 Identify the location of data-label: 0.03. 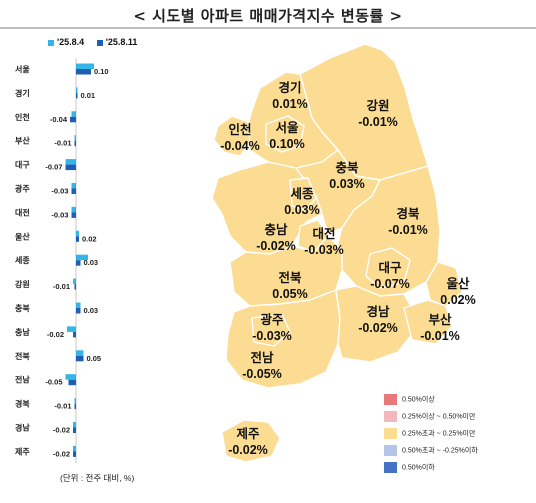
(91, 262).